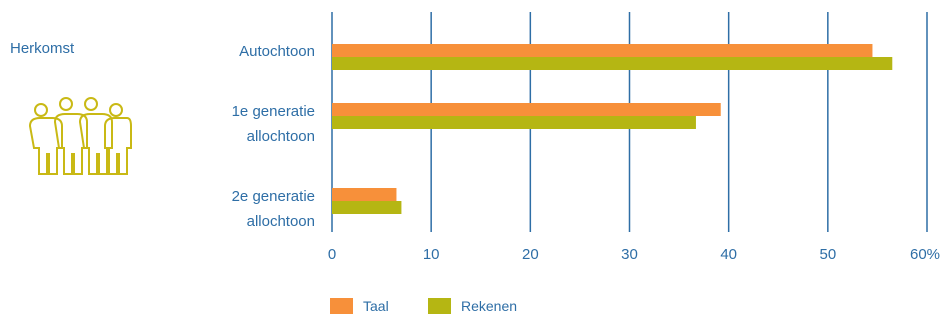  Describe the element at coordinates (273, 196) in the screenshot. I see `category-label-line: 2e generatie` at that location.